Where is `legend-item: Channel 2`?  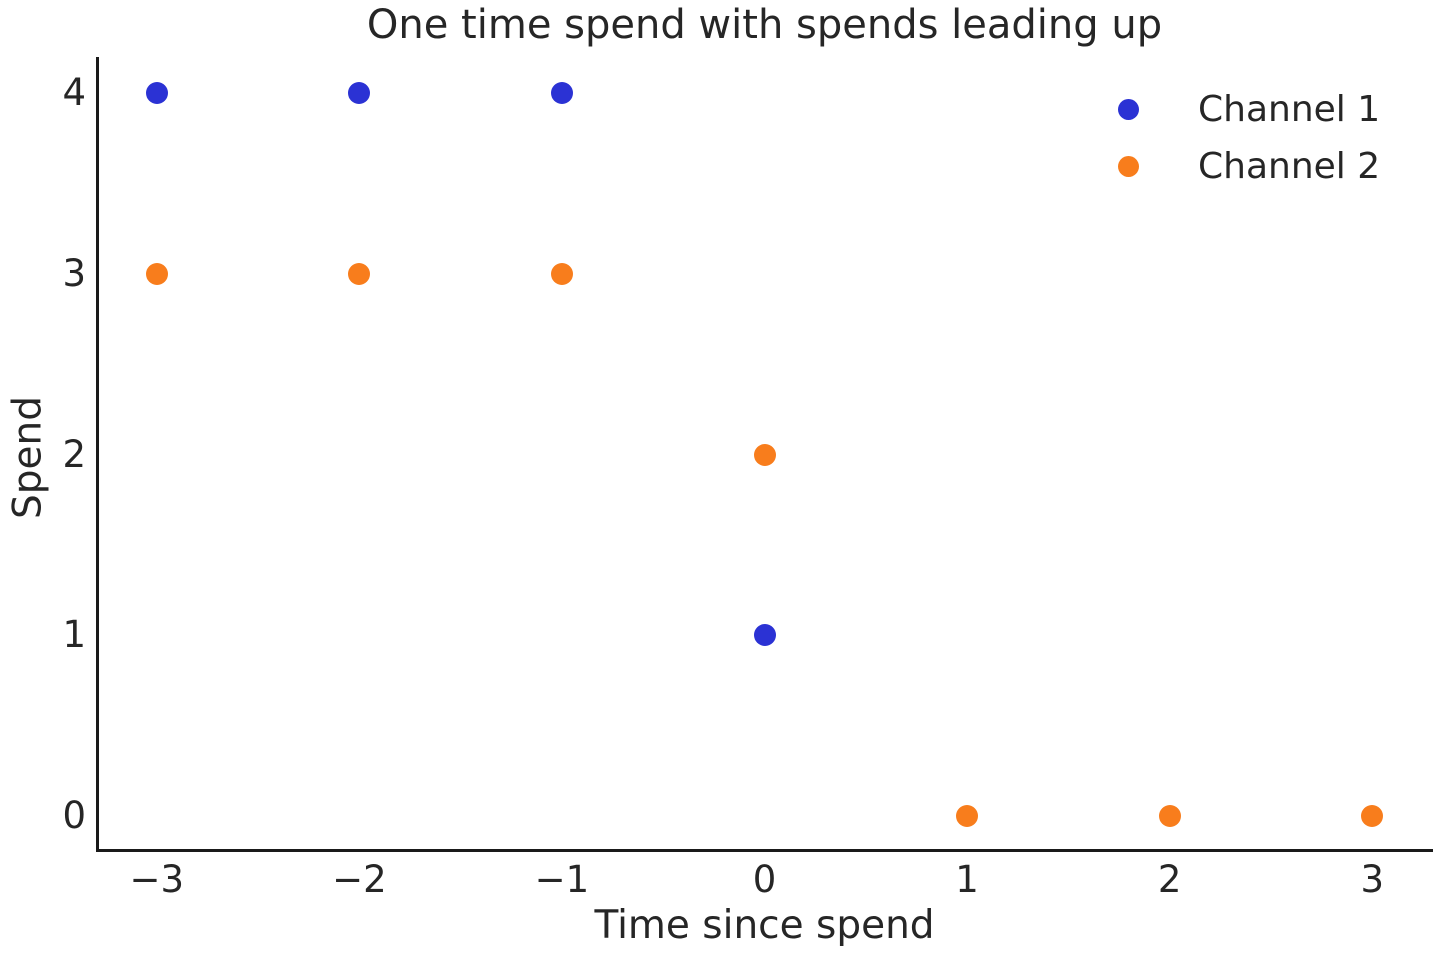
legend-item: Channel 2 is located at coordinates (1249, 166).